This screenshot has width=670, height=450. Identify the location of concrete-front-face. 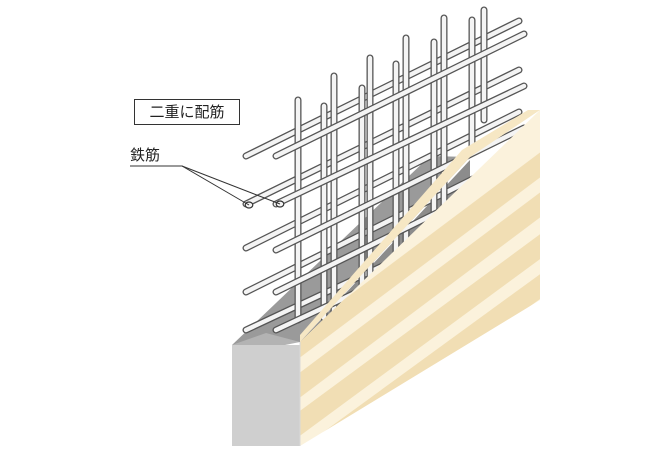
(266, 395).